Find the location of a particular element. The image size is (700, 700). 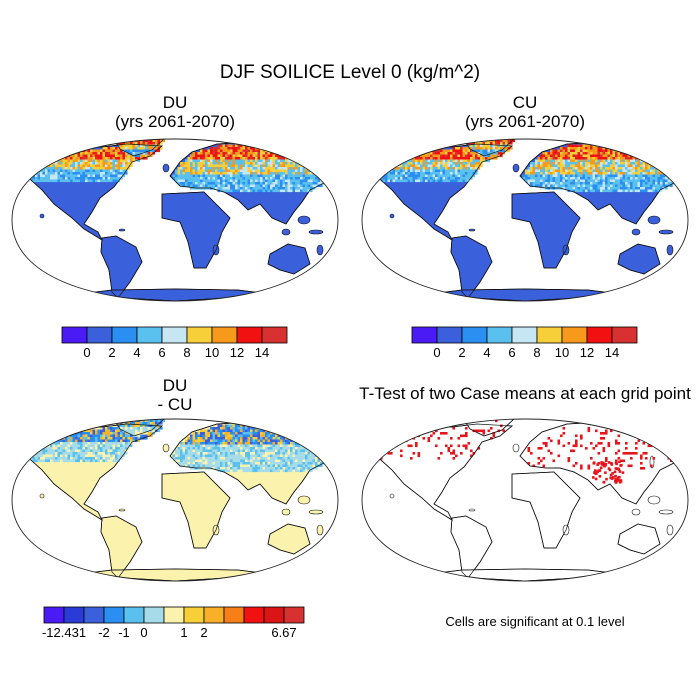

map-panel-cu is located at coordinates (525, 220).